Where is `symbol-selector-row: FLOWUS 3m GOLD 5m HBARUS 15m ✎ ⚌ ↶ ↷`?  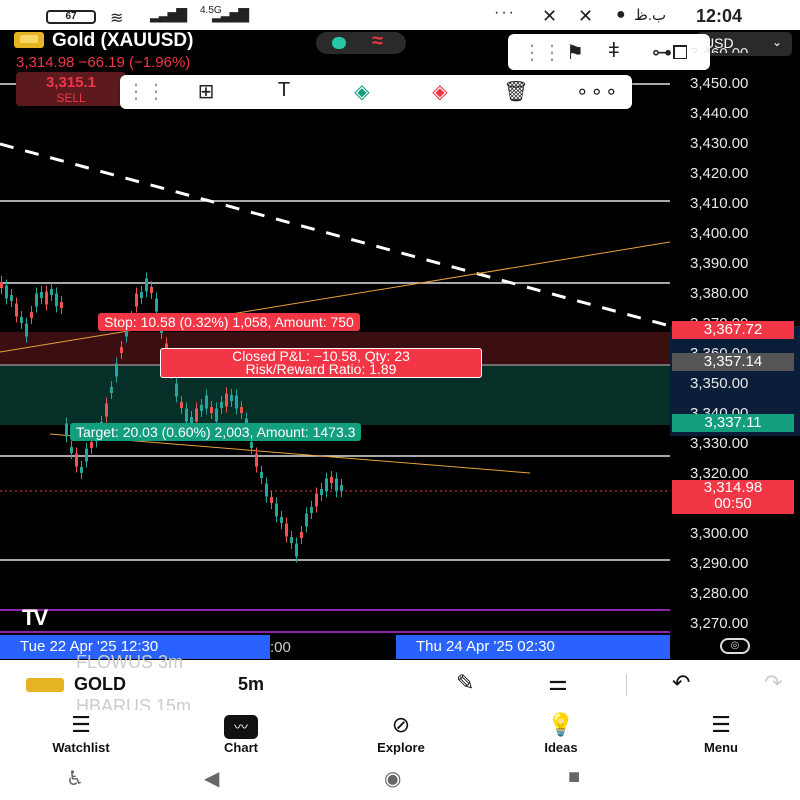 symbol-selector-row: FLOWUS 3m GOLD 5m HBARUS 15m ✎ ⚌ ↶ ↷ is located at coordinates (400, 684).